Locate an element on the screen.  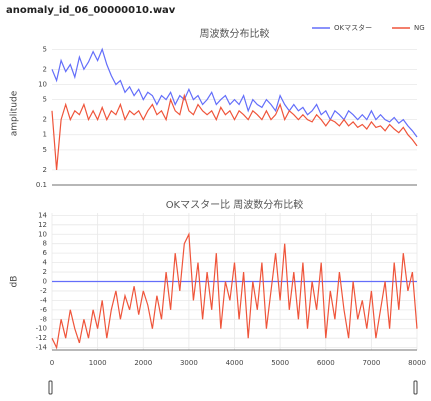
y-tick-label: 0 is located at coordinates (45, 282).